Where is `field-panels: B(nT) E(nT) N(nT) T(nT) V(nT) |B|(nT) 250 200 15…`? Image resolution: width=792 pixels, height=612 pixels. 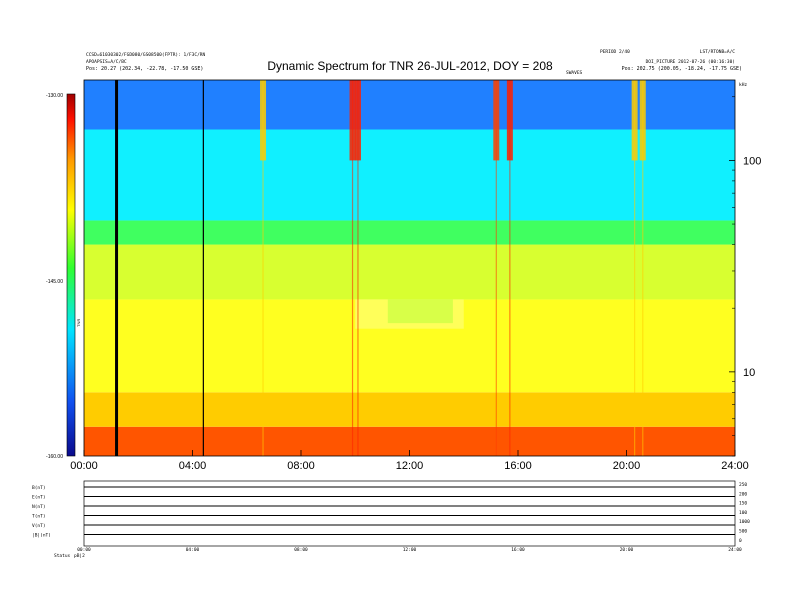
field-panels: B(nT) E(nT) N(nT) T(nT) V(nT) |B|(nT) 250 200 15… is located at coordinates (391, 516).